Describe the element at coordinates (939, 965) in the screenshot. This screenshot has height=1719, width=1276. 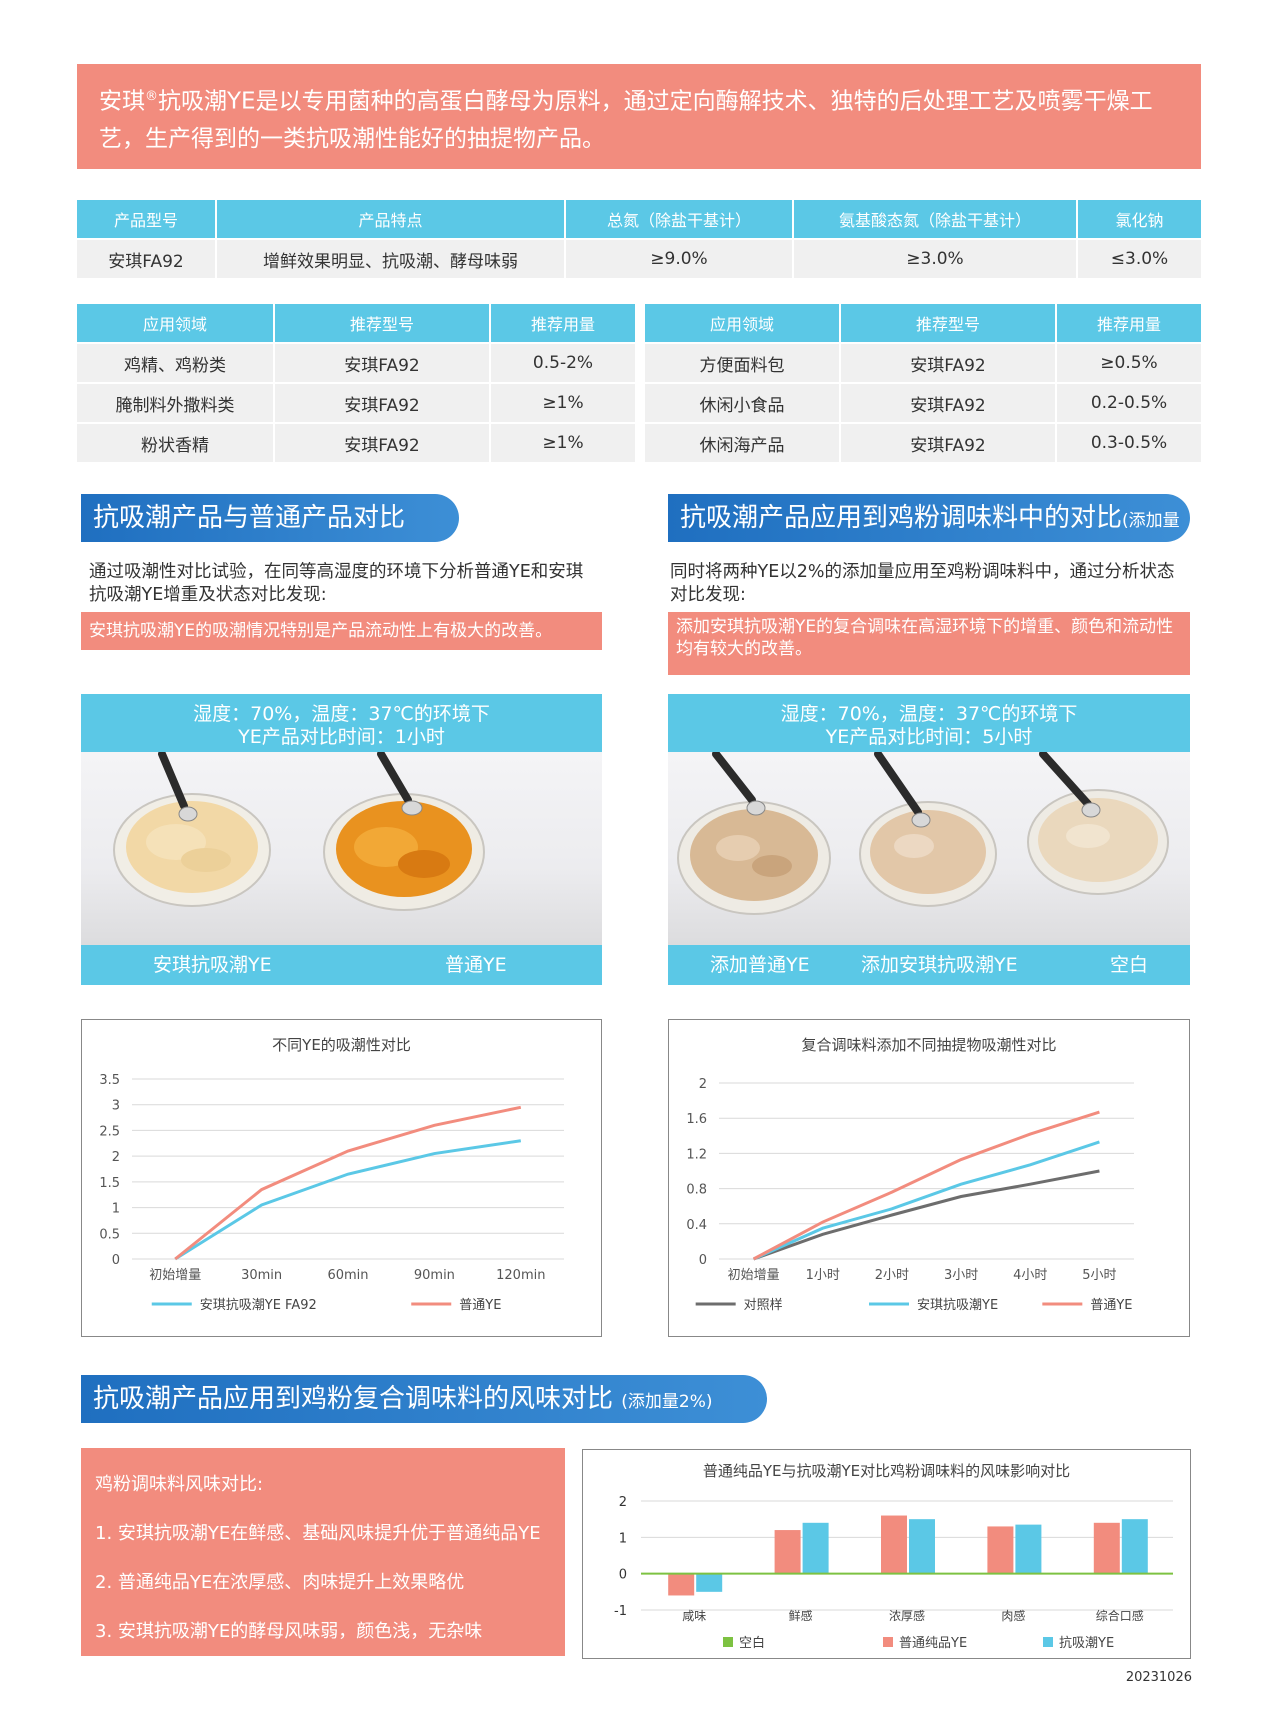
I see `photo-label-anti-moisture-ye-added: 添加安琪抗吸潮YE` at that location.